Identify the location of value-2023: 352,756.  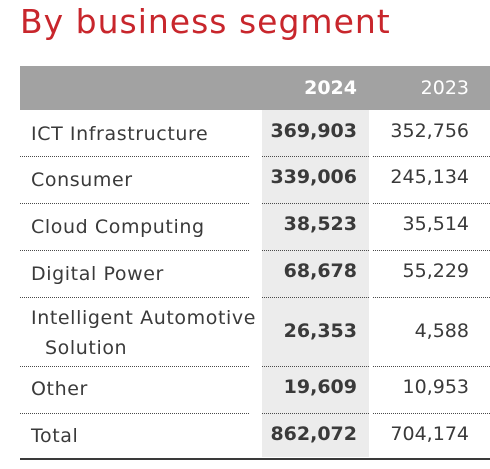
(429, 131).